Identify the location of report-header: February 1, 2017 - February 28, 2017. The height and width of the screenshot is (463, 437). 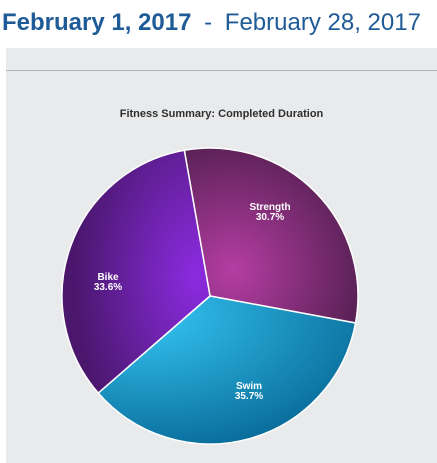
(218, 24).